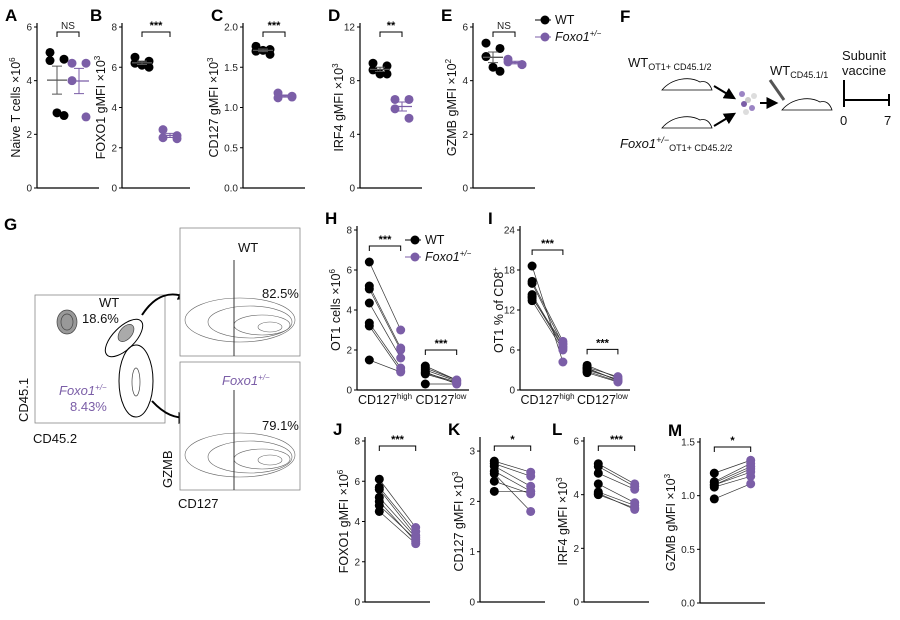  Describe the element at coordinates (280, 425) in the screenshot. I see `subplot-percent: 79.1%` at that location.